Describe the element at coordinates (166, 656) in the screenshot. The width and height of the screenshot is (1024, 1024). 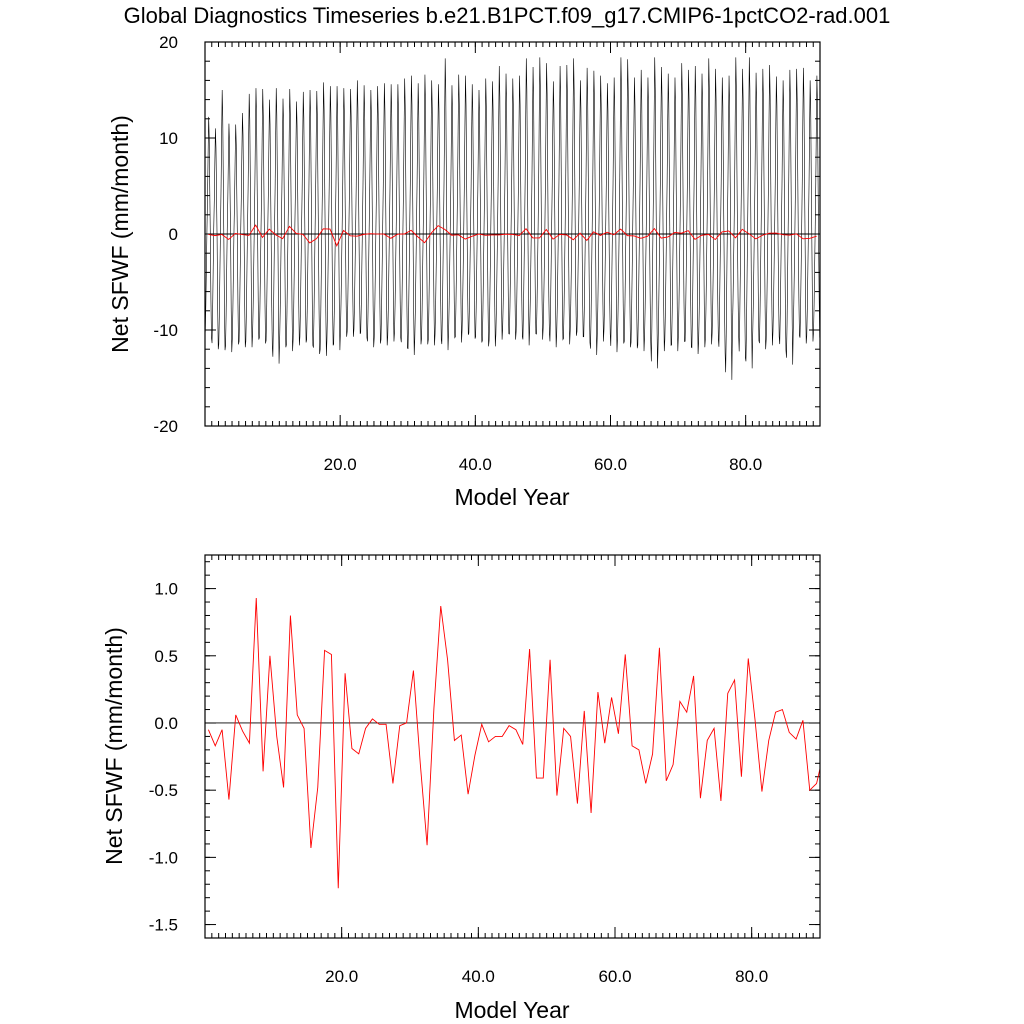
I see `y-tick-label: 0.5` at that location.